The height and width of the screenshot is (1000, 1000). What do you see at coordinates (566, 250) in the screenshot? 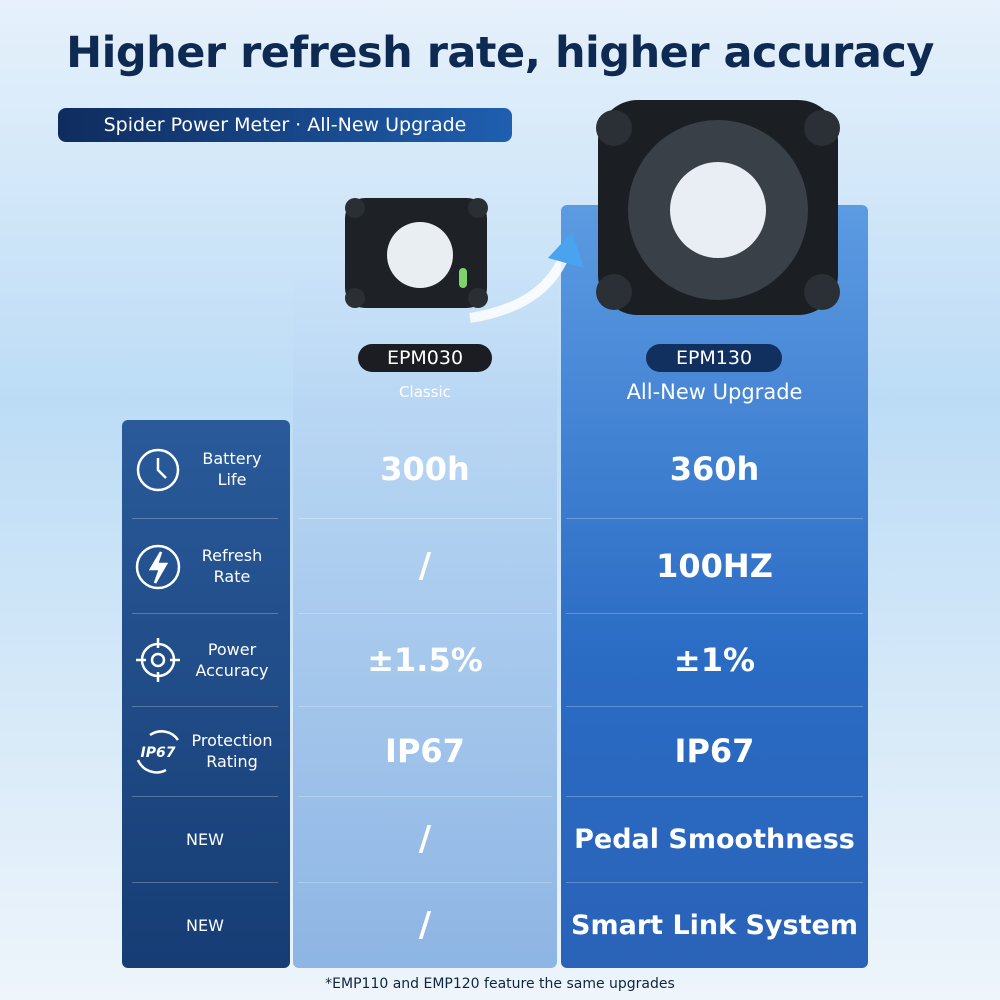
I see `arrow-head` at bounding box center [566, 250].